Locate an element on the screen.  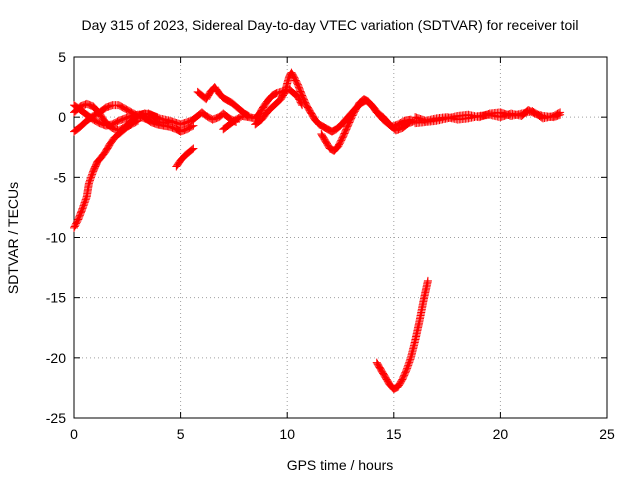
y-tick-label: -20 is located at coordinates (56, 358).